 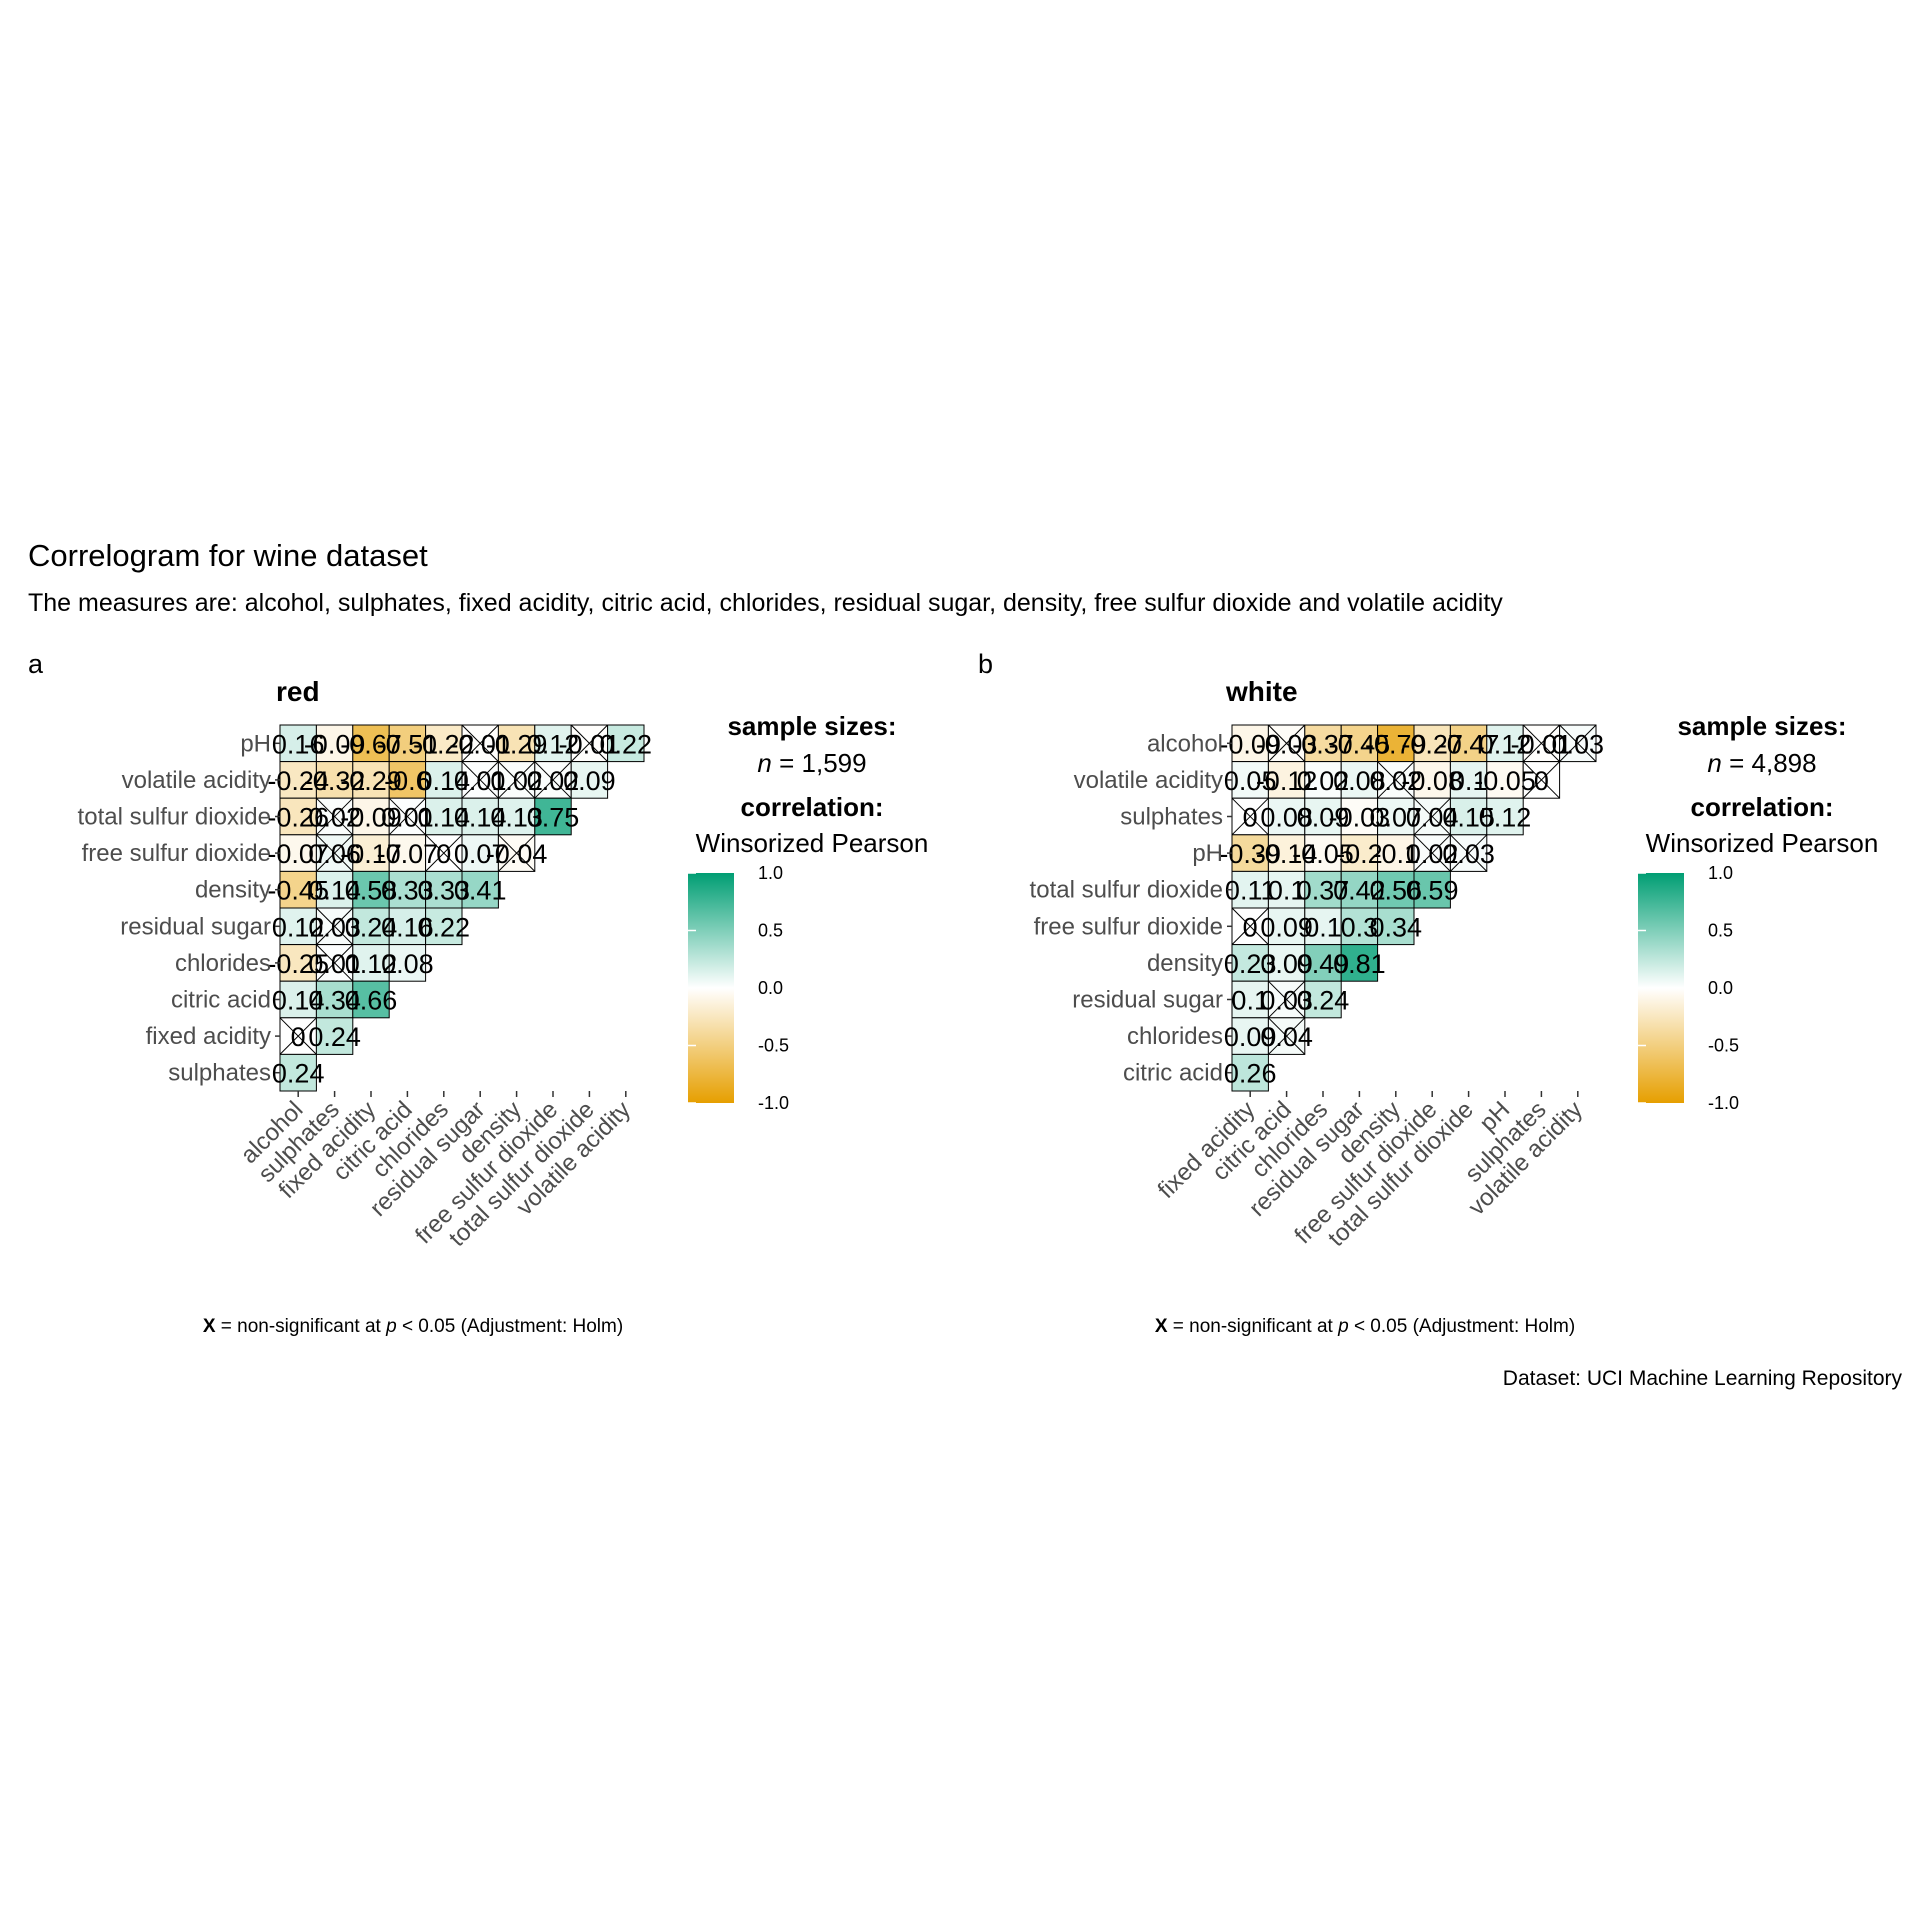 I want to click on cell-value-label: -0.2, so click(x=1359, y=854).